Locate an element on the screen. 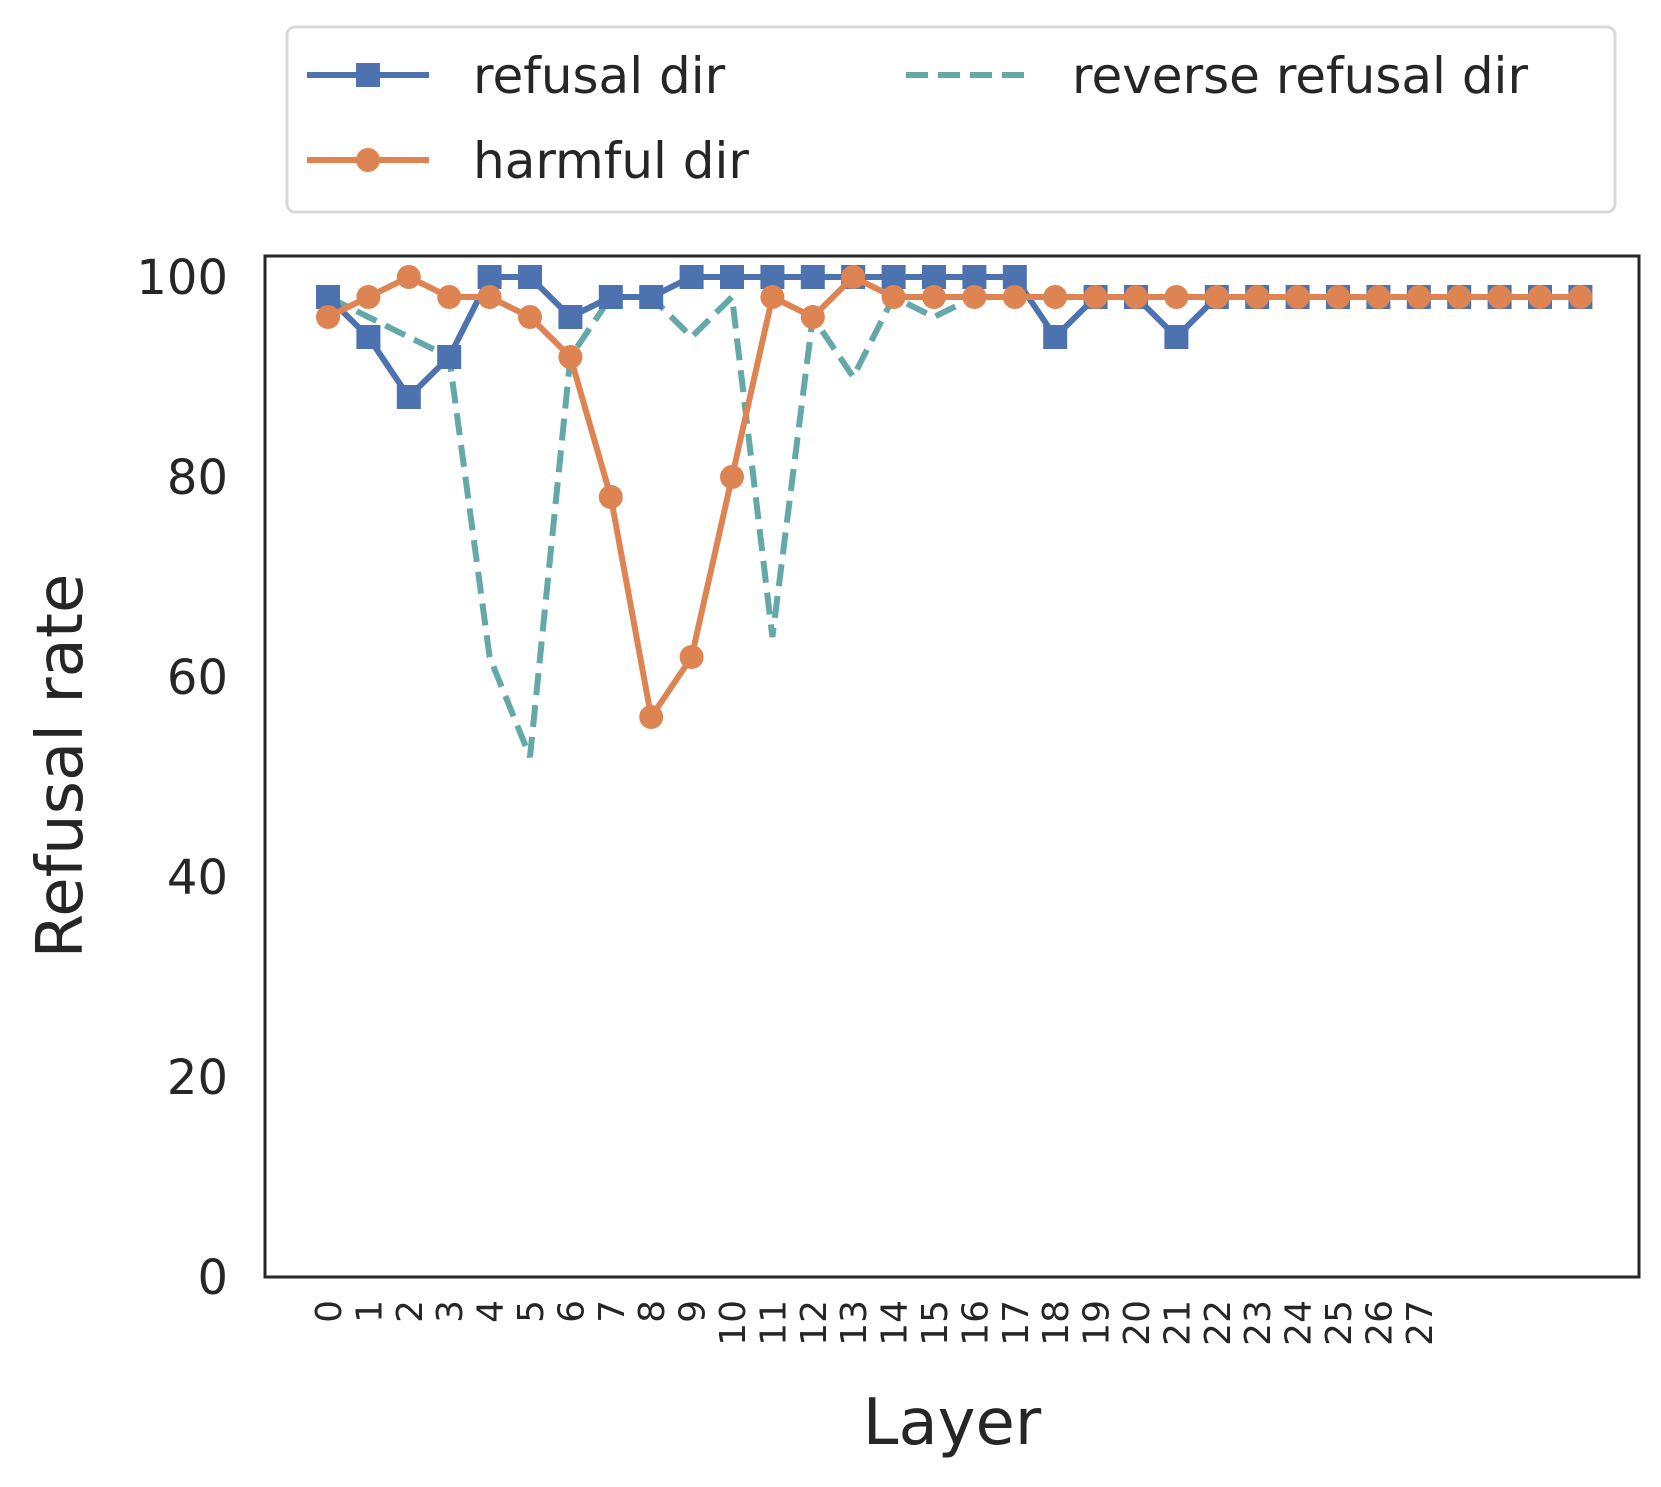  y-axis-ticks: 0 20 40 60 80 100 is located at coordinates (182, 778).